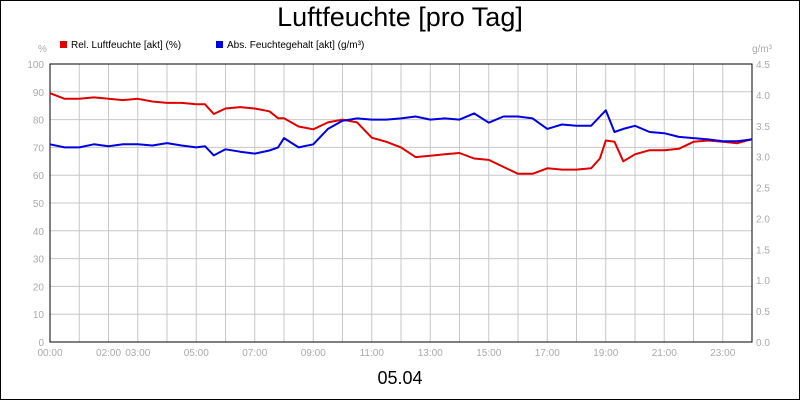  Describe the element at coordinates (605, 353) in the screenshot. I see `x-tick-label: 19:00` at that location.